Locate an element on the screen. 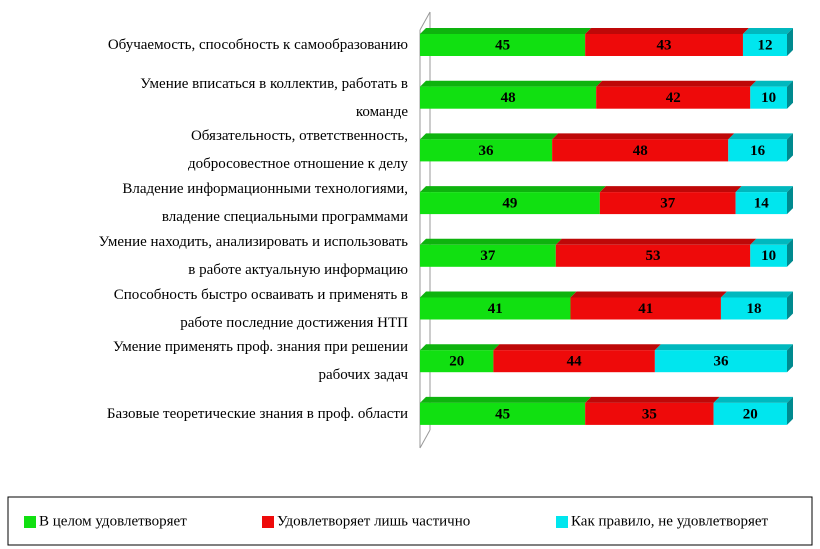  value-label: 53 is located at coordinates (653, 256).